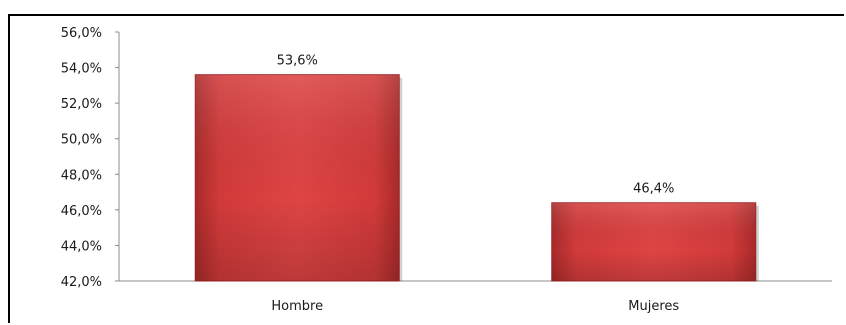  What do you see at coordinates (297, 306) in the screenshot?
I see `category-label: Hombre` at bounding box center [297, 306].